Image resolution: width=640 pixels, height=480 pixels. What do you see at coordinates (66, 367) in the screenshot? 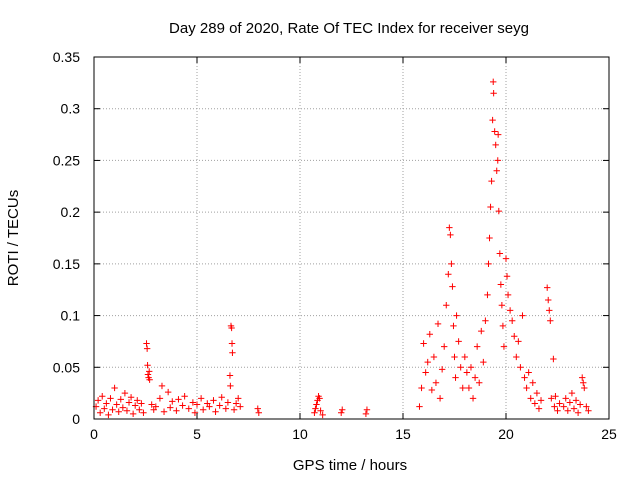
I see `y-tick-label: 0.05` at bounding box center [66, 367].